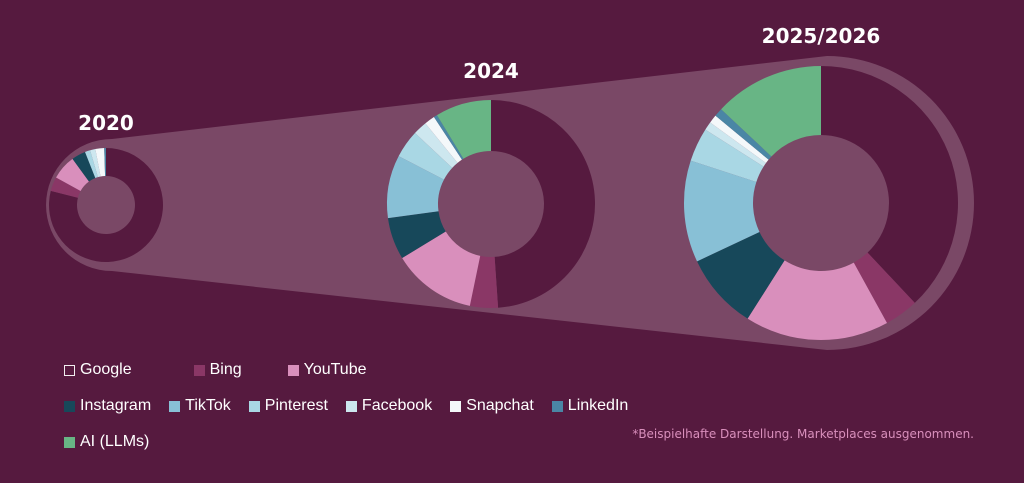 Image resolution: width=1024 pixels, height=483 pixels. I want to click on legend-label: YouTube, so click(335, 369).